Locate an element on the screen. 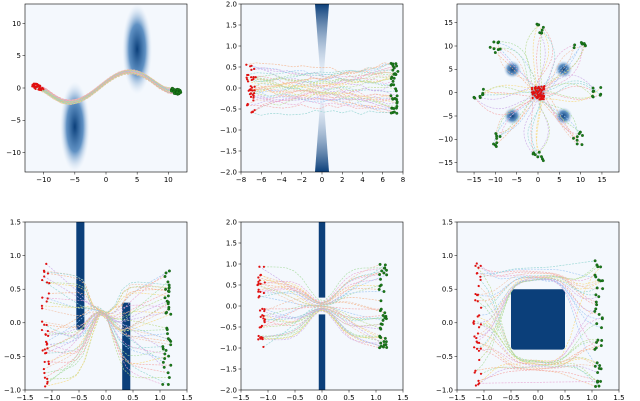  y-tick-label: 0.0 is located at coordinates (447, 323).